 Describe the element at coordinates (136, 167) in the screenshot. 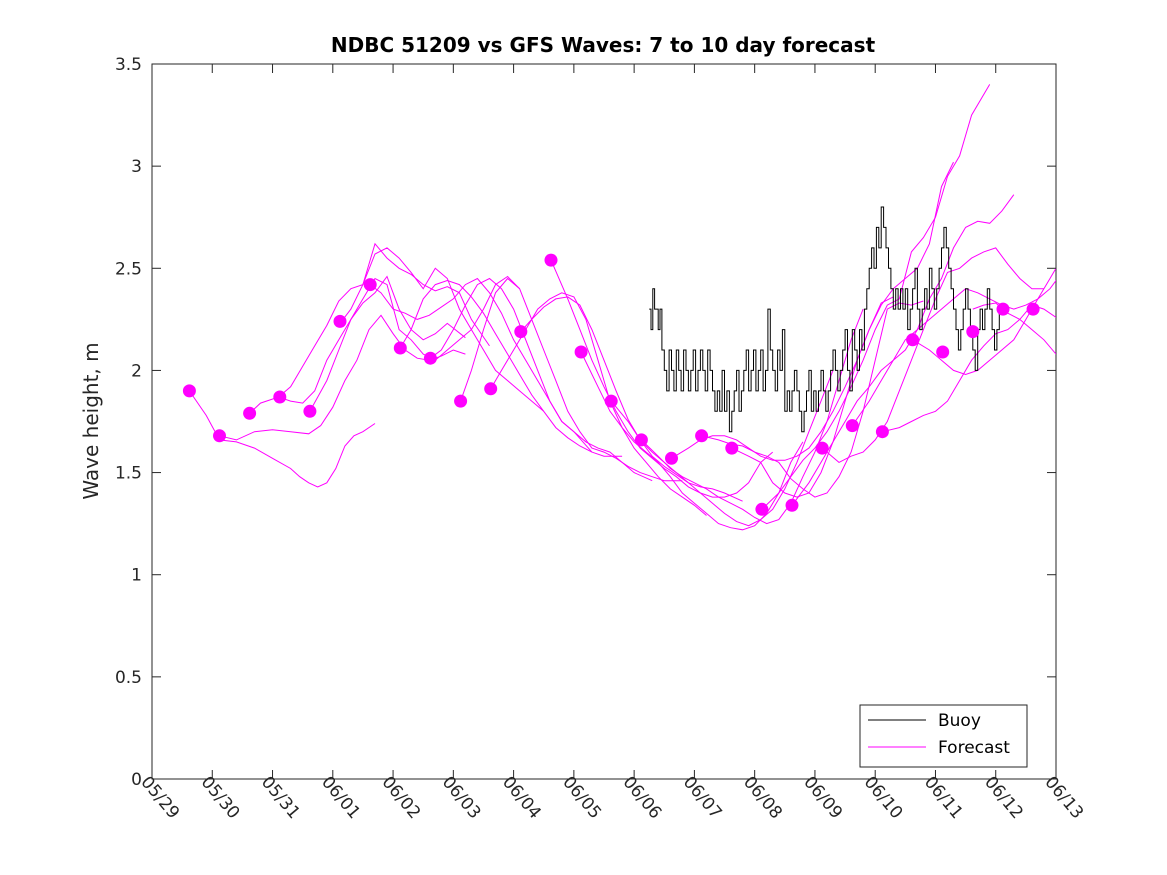

I see `y-tick-label: 3` at that location.